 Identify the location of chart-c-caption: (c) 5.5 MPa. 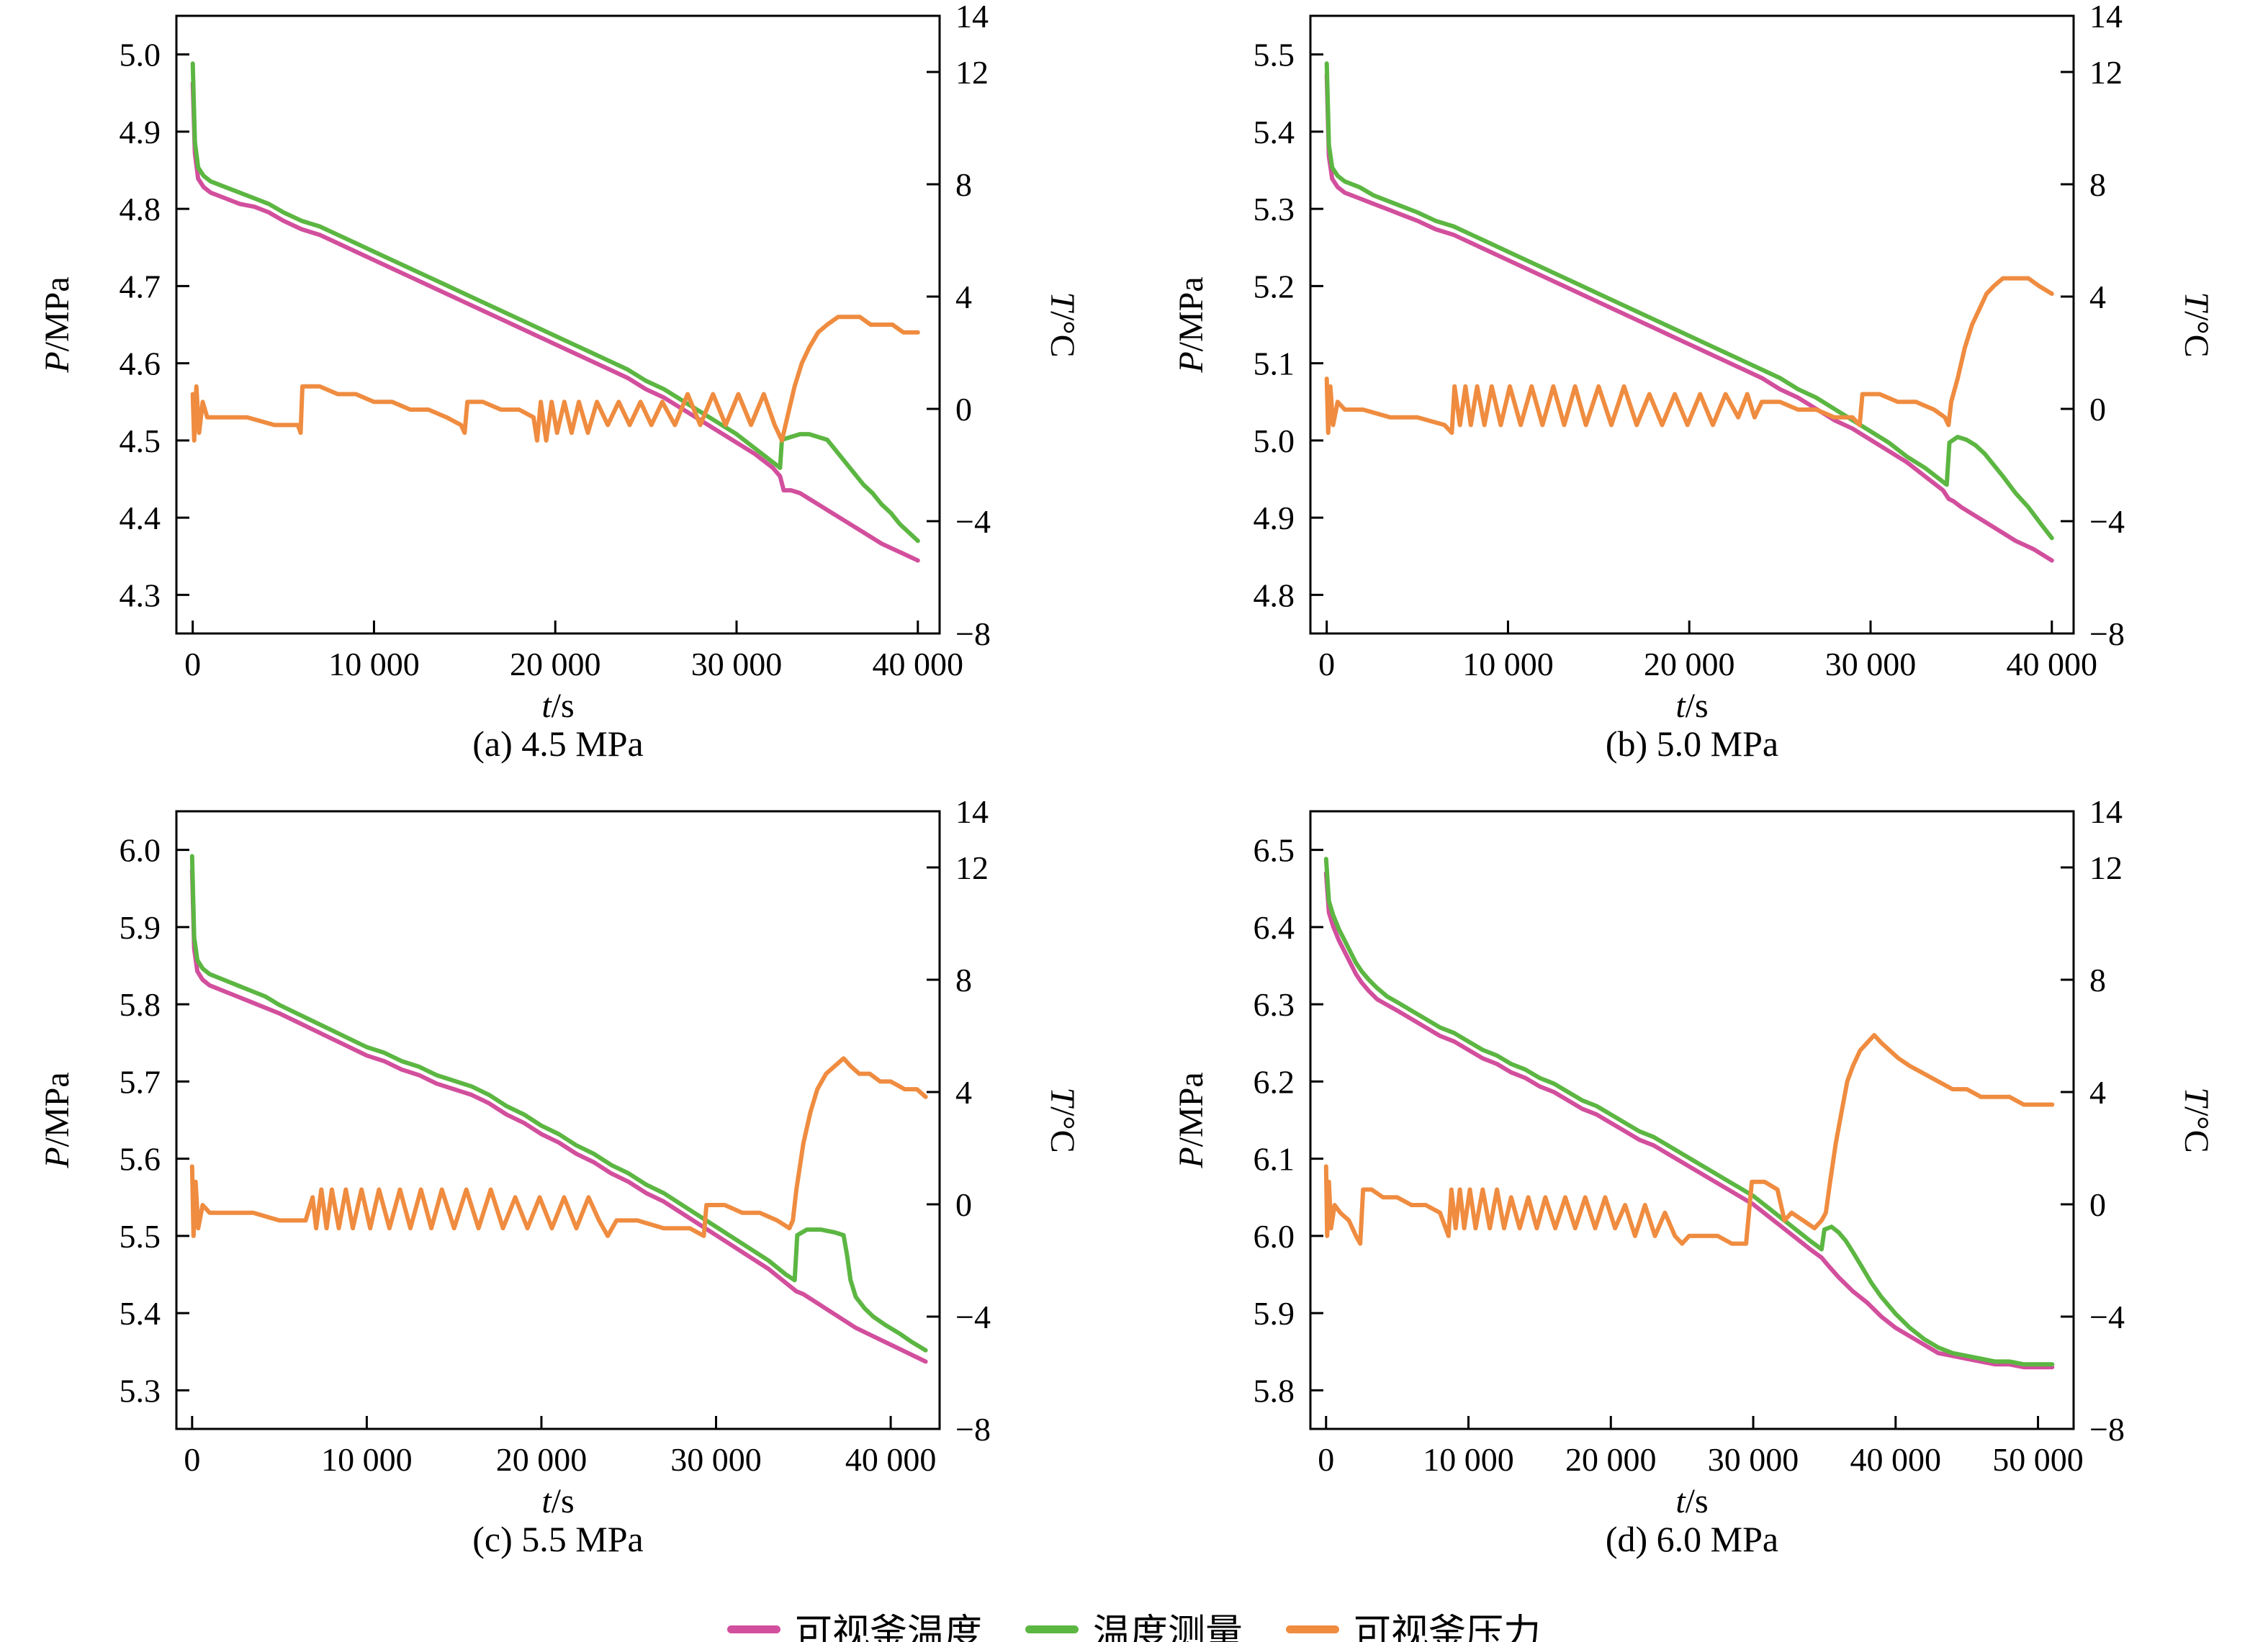
(558, 1539).